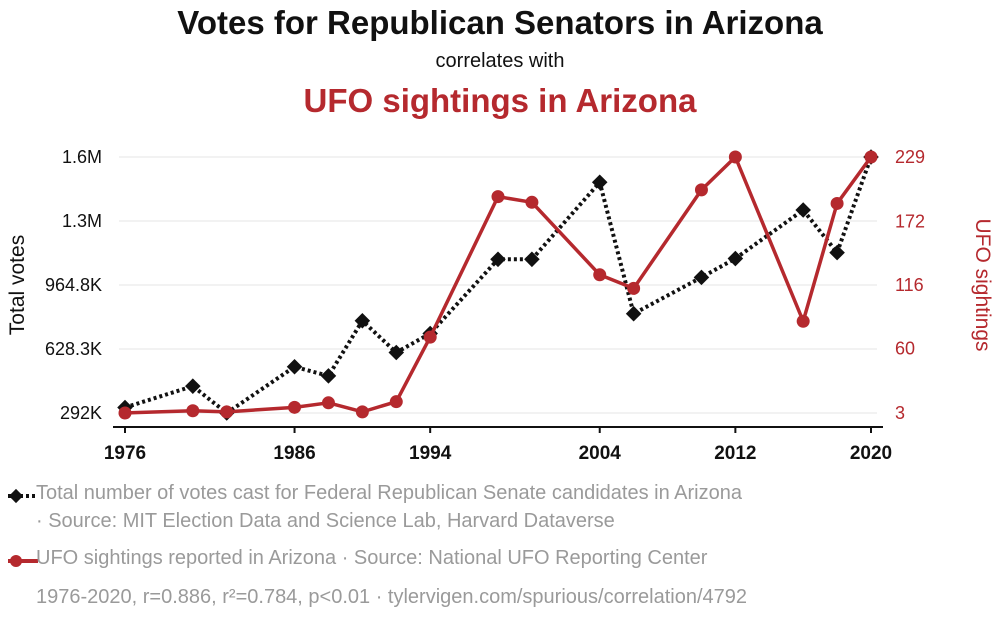  What do you see at coordinates (73, 285) in the screenshot?
I see `y-tick-left: 964.8K` at bounding box center [73, 285].